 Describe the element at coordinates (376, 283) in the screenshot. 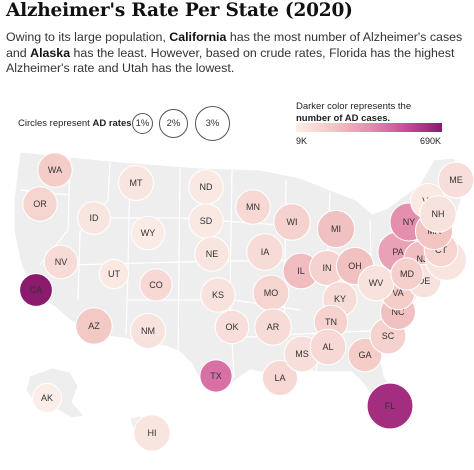

I see `state-label-wv: WV` at that location.